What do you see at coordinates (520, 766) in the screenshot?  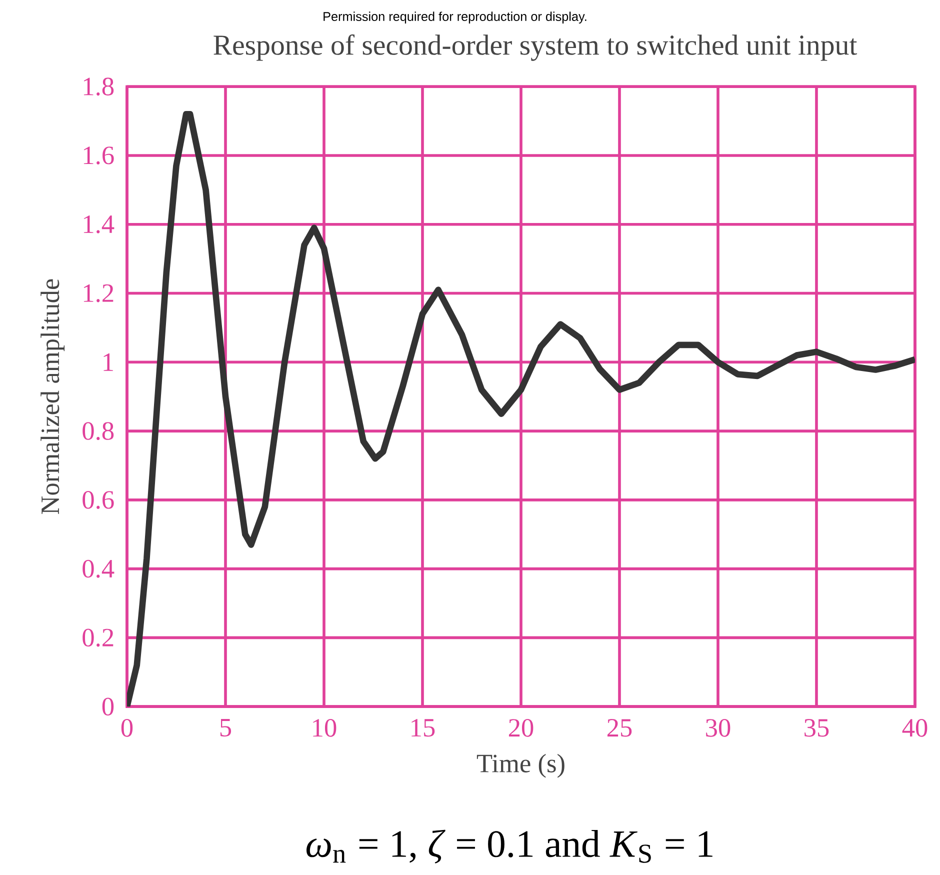 I see `x-axis-title: Time (s)` at bounding box center [520, 766].